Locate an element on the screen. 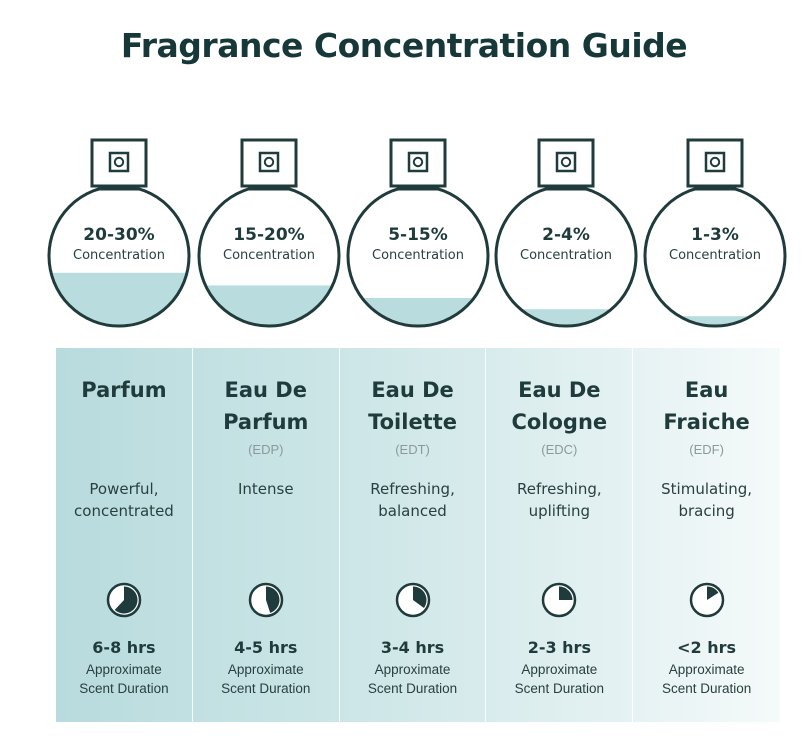  bottle-2: 15-20% Concentration is located at coordinates (269, 233).